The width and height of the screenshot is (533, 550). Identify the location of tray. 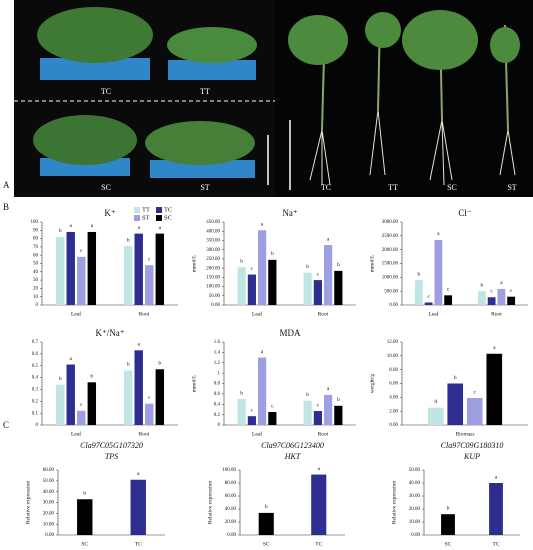
(212, 70).